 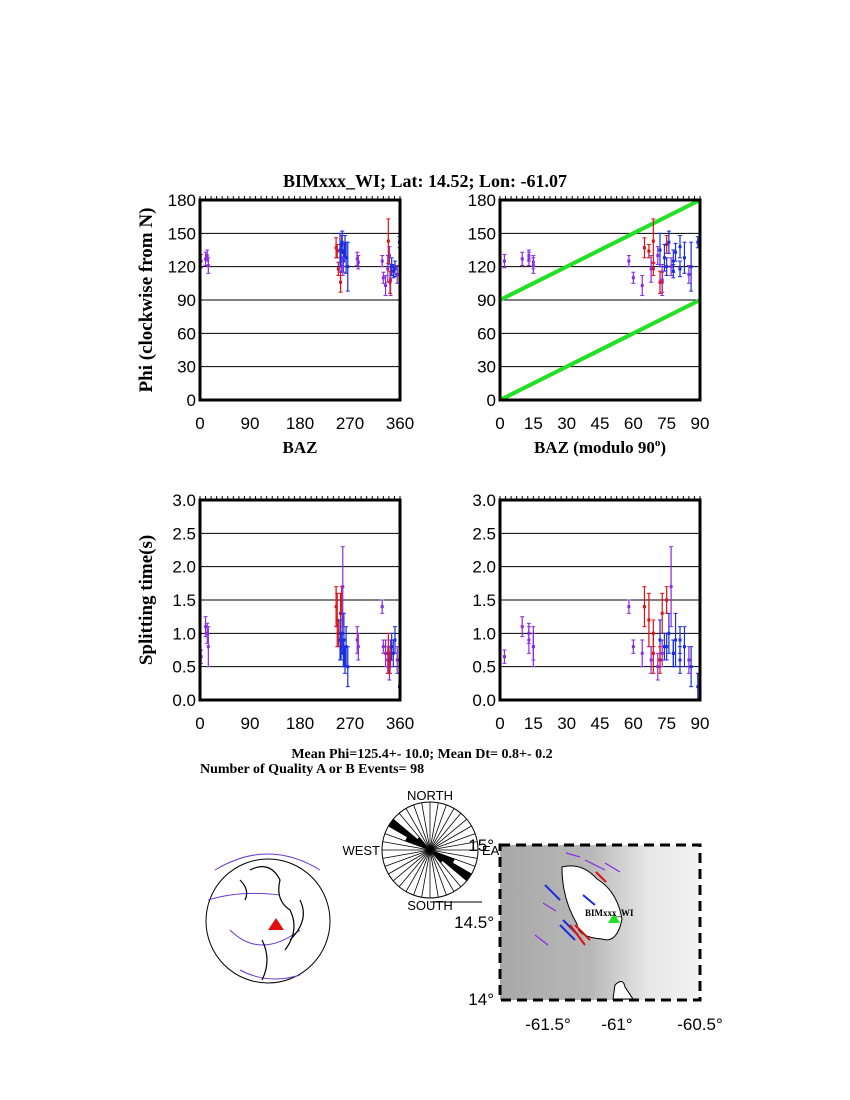 I want to click on figure-title: BIMxxx_WI; Lat: 14.52; Lon: -61.07, so click(x=425, y=181).